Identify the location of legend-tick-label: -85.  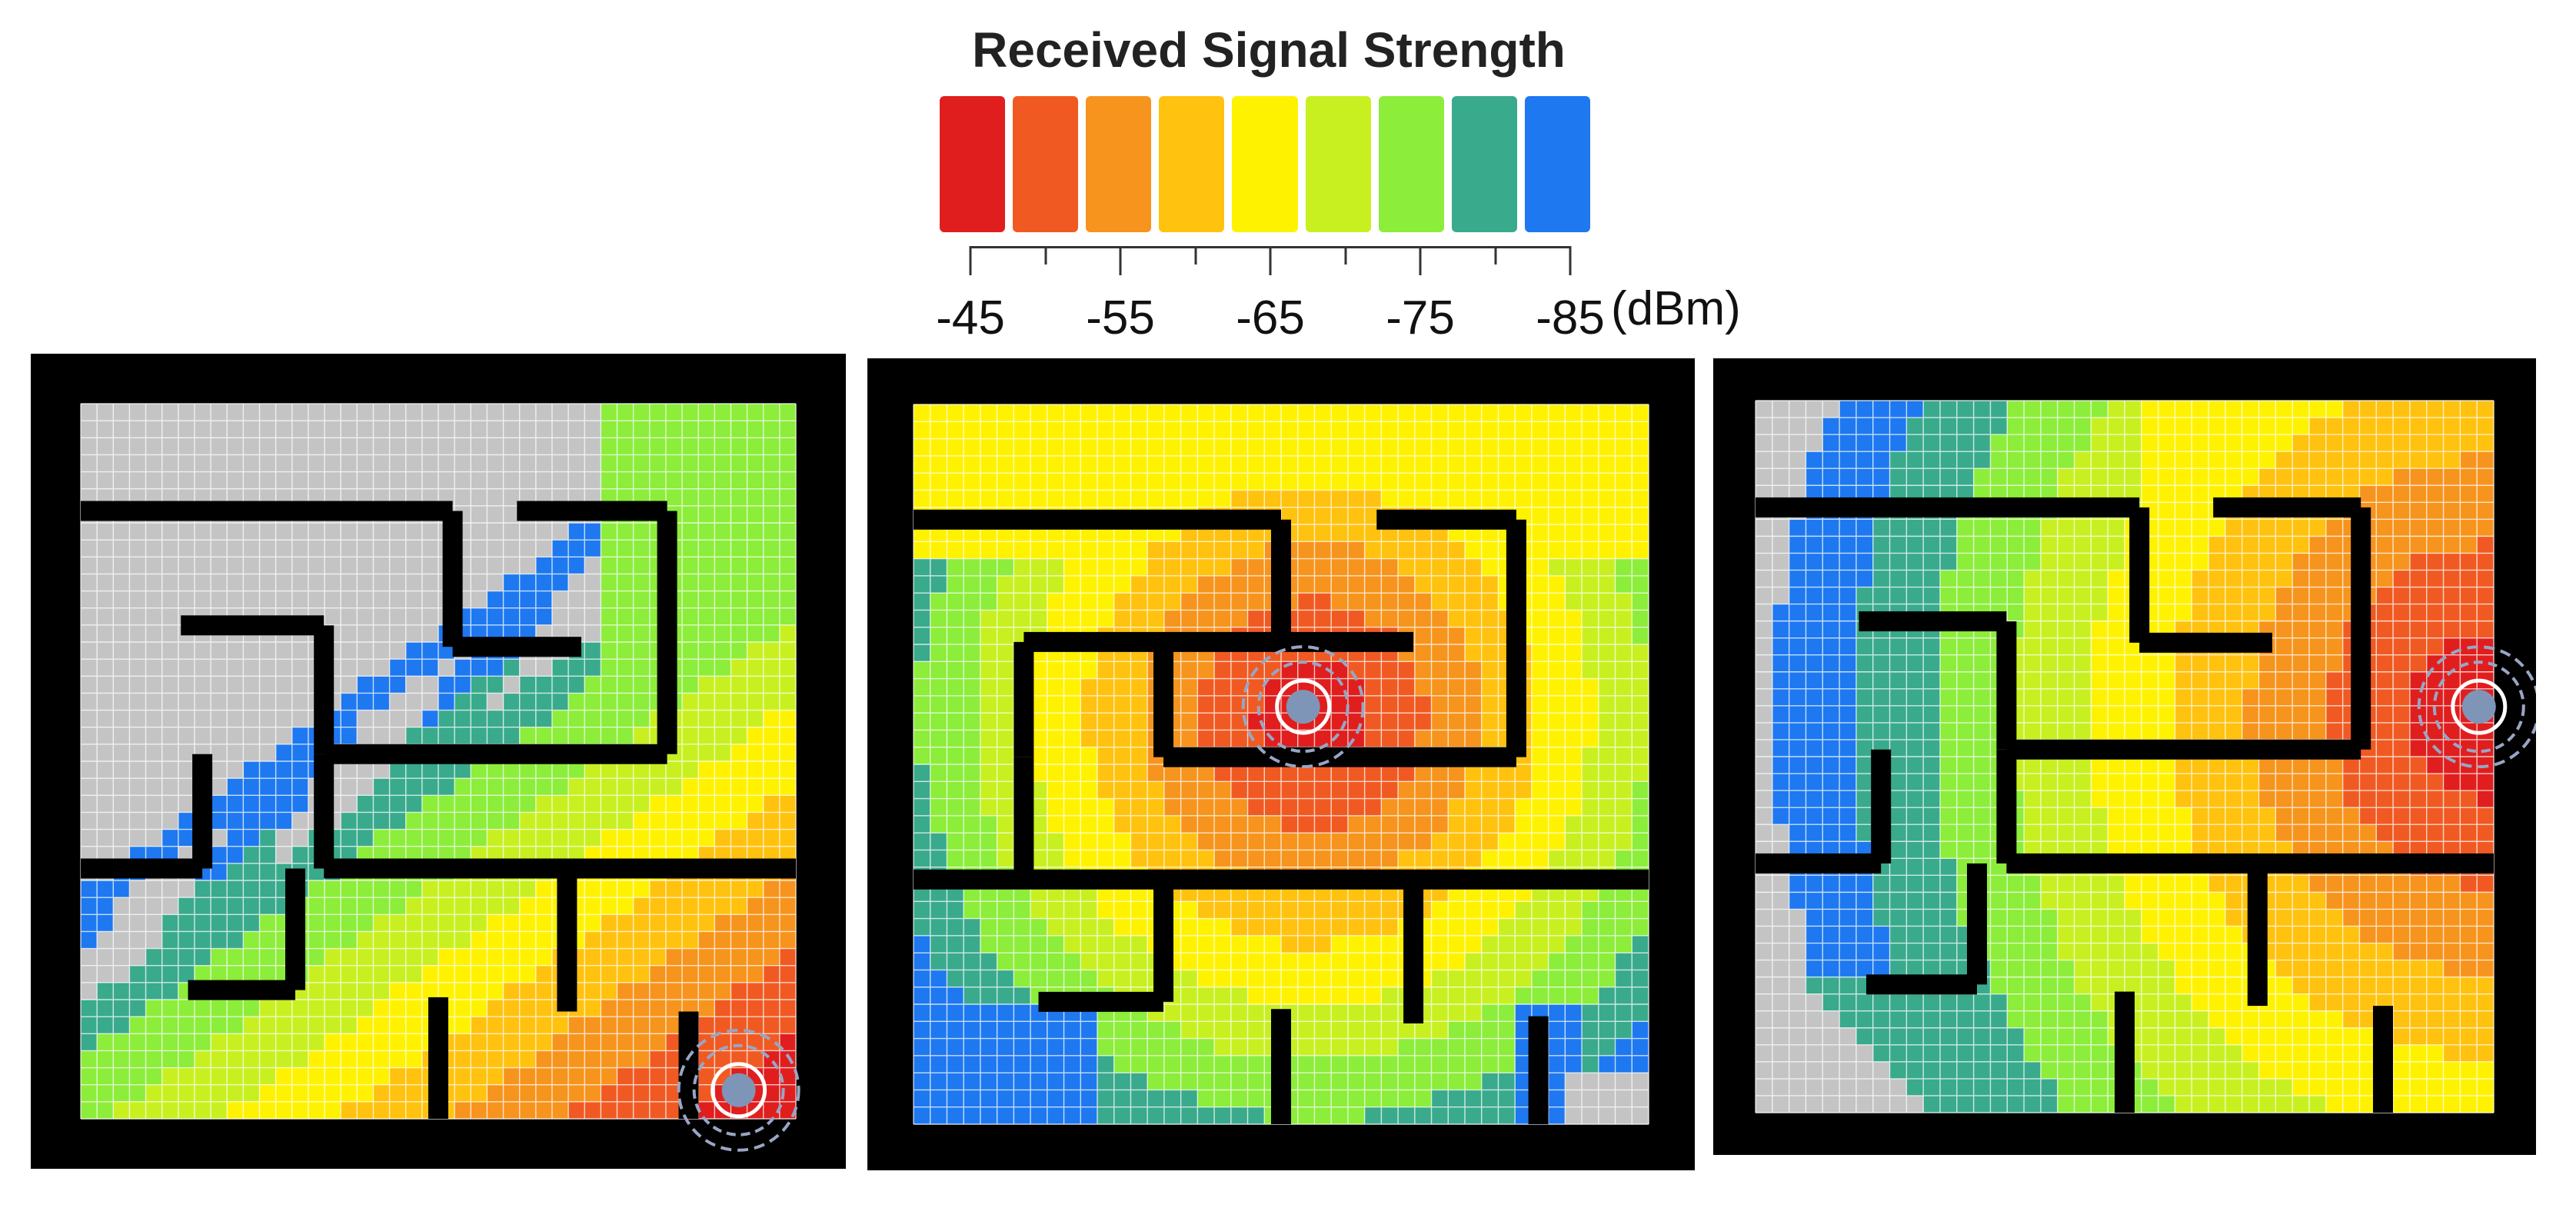
(1570, 317).